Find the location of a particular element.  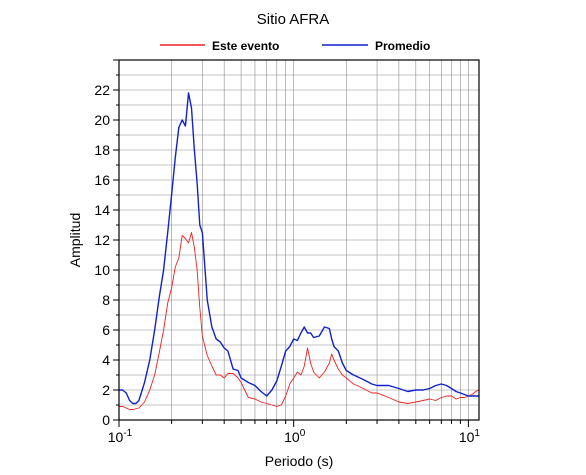

y-tick-label: 8 is located at coordinates (106, 300).